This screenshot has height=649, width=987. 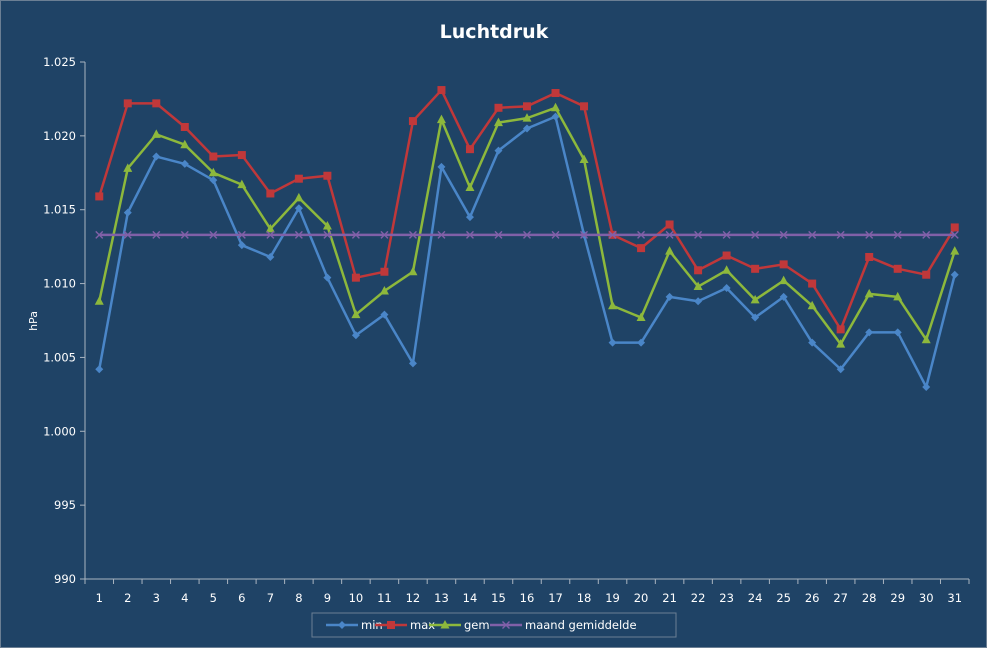 I want to click on x-tick-label: 10, so click(x=356, y=598).